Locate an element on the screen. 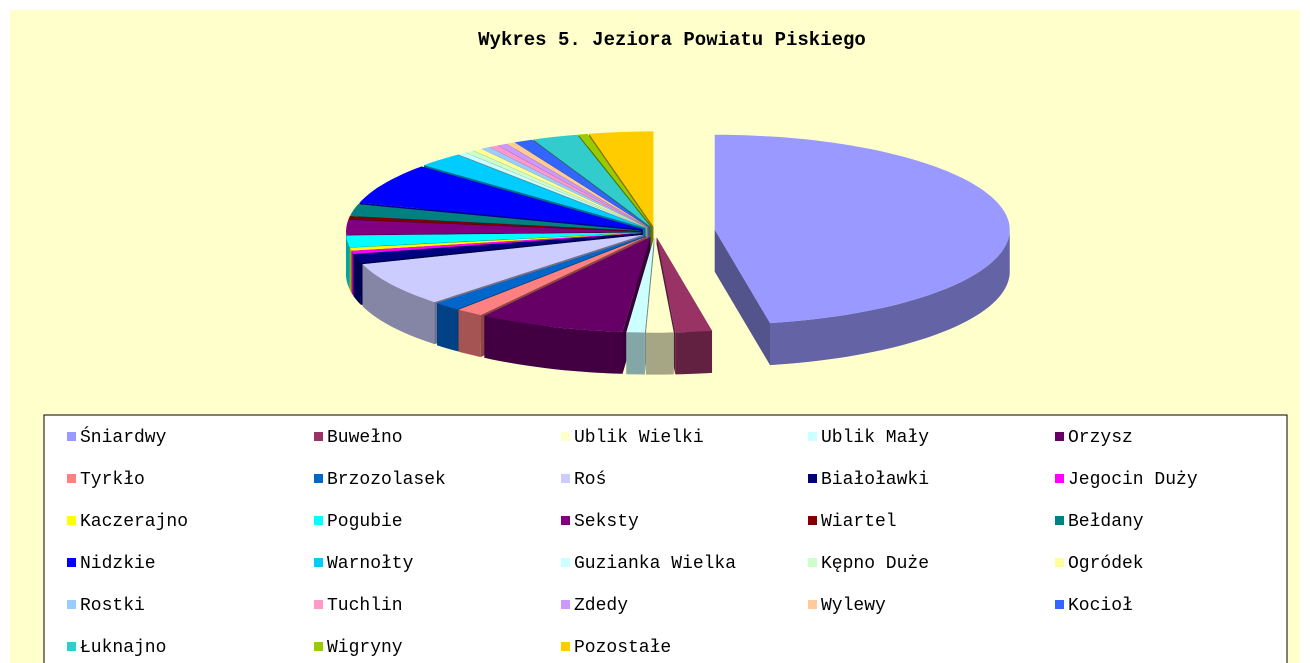  chart-title: Wykres 5. Jeziora Powiatu Piskiego is located at coordinates (672, 40).